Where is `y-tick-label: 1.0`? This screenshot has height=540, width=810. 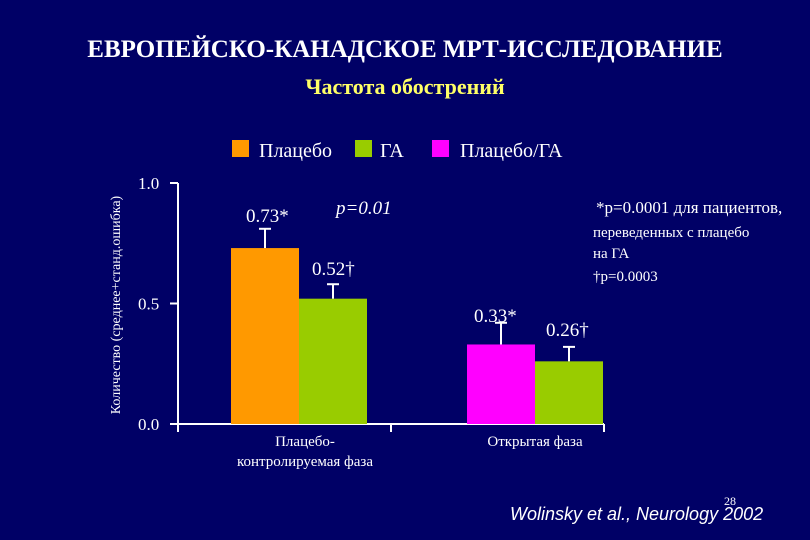 y-tick-label: 1.0 is located at coordinates (148, 183).